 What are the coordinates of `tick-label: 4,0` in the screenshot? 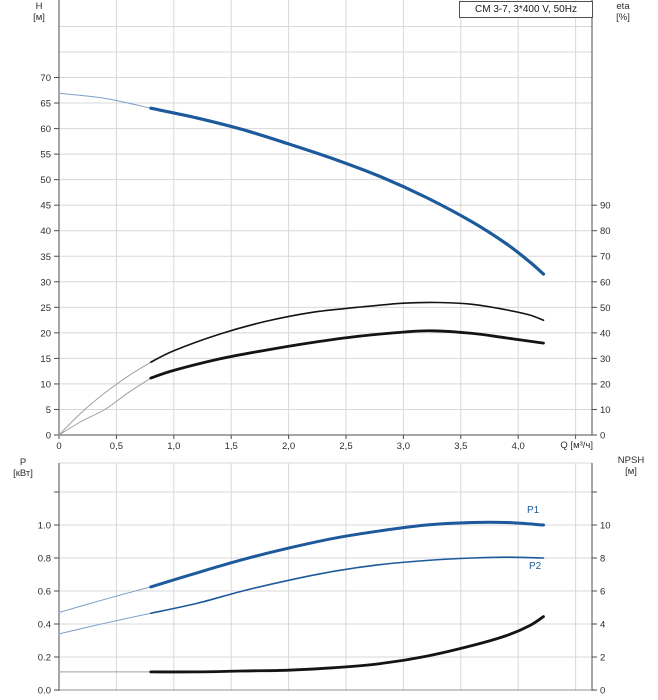 It's located at (518, 446).